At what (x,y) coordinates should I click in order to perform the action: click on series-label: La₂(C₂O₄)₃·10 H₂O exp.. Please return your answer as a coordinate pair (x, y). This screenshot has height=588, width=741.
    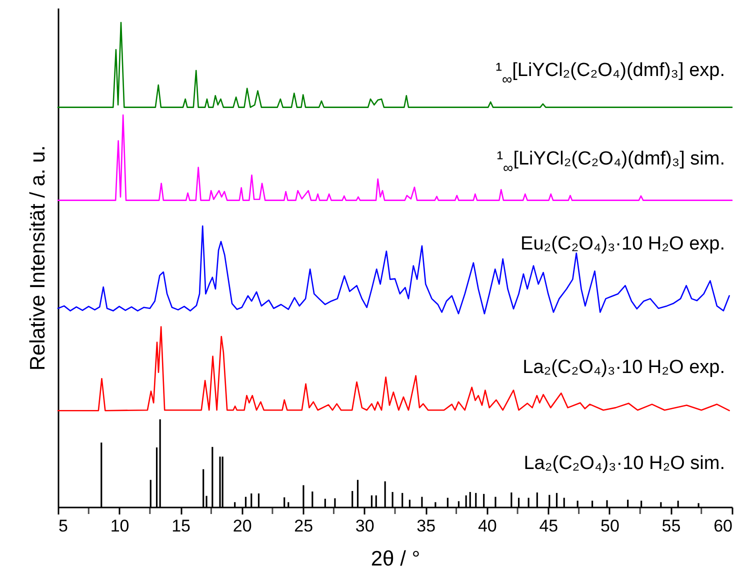
    Looking at the image, I should click on (623, 367).